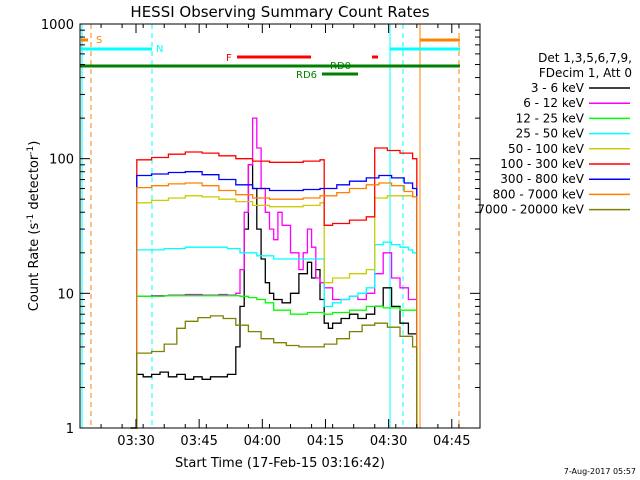  Describe the element at coordinates (542, 179) in the screenshot. I see `legend-label: 300 - 800 keV` at that location.